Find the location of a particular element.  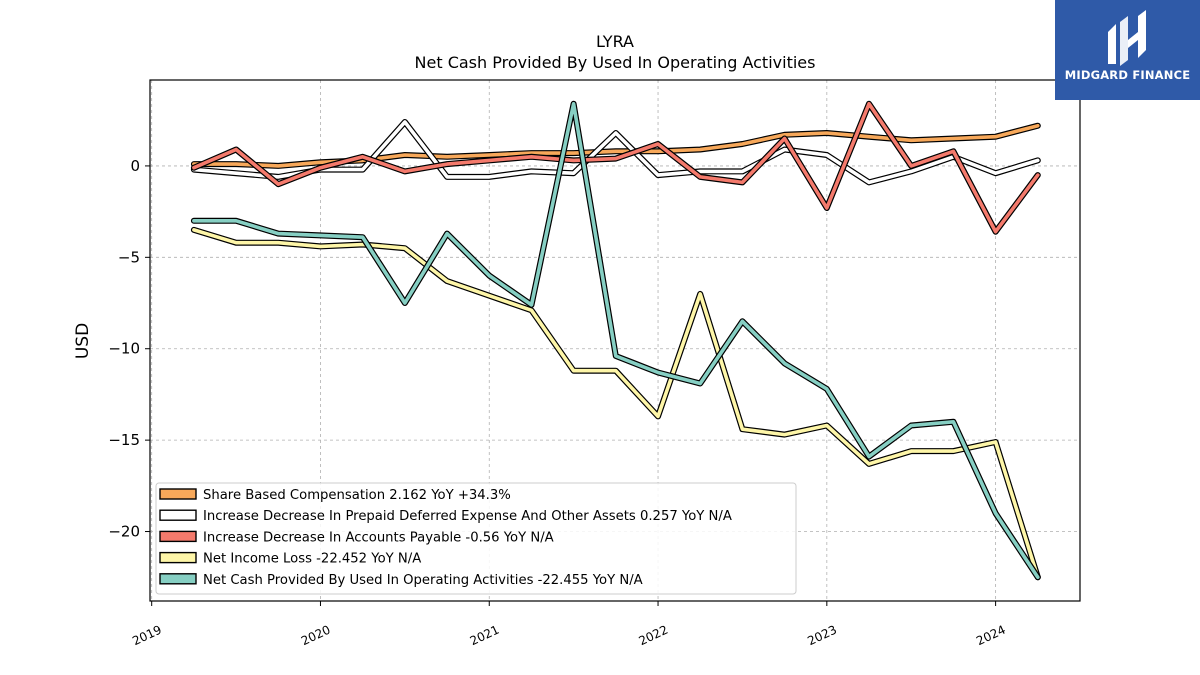

brand-logo: MIDGARD FINANCE is located at coordinates (1127, 50).